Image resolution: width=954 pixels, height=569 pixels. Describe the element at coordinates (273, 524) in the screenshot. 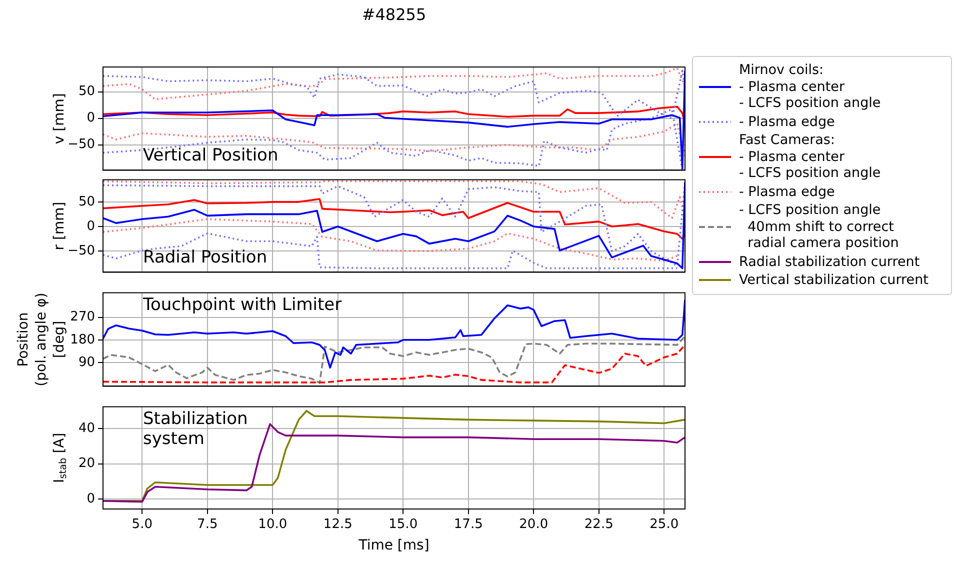

I see `x-tick-label: 10.0` at that location.